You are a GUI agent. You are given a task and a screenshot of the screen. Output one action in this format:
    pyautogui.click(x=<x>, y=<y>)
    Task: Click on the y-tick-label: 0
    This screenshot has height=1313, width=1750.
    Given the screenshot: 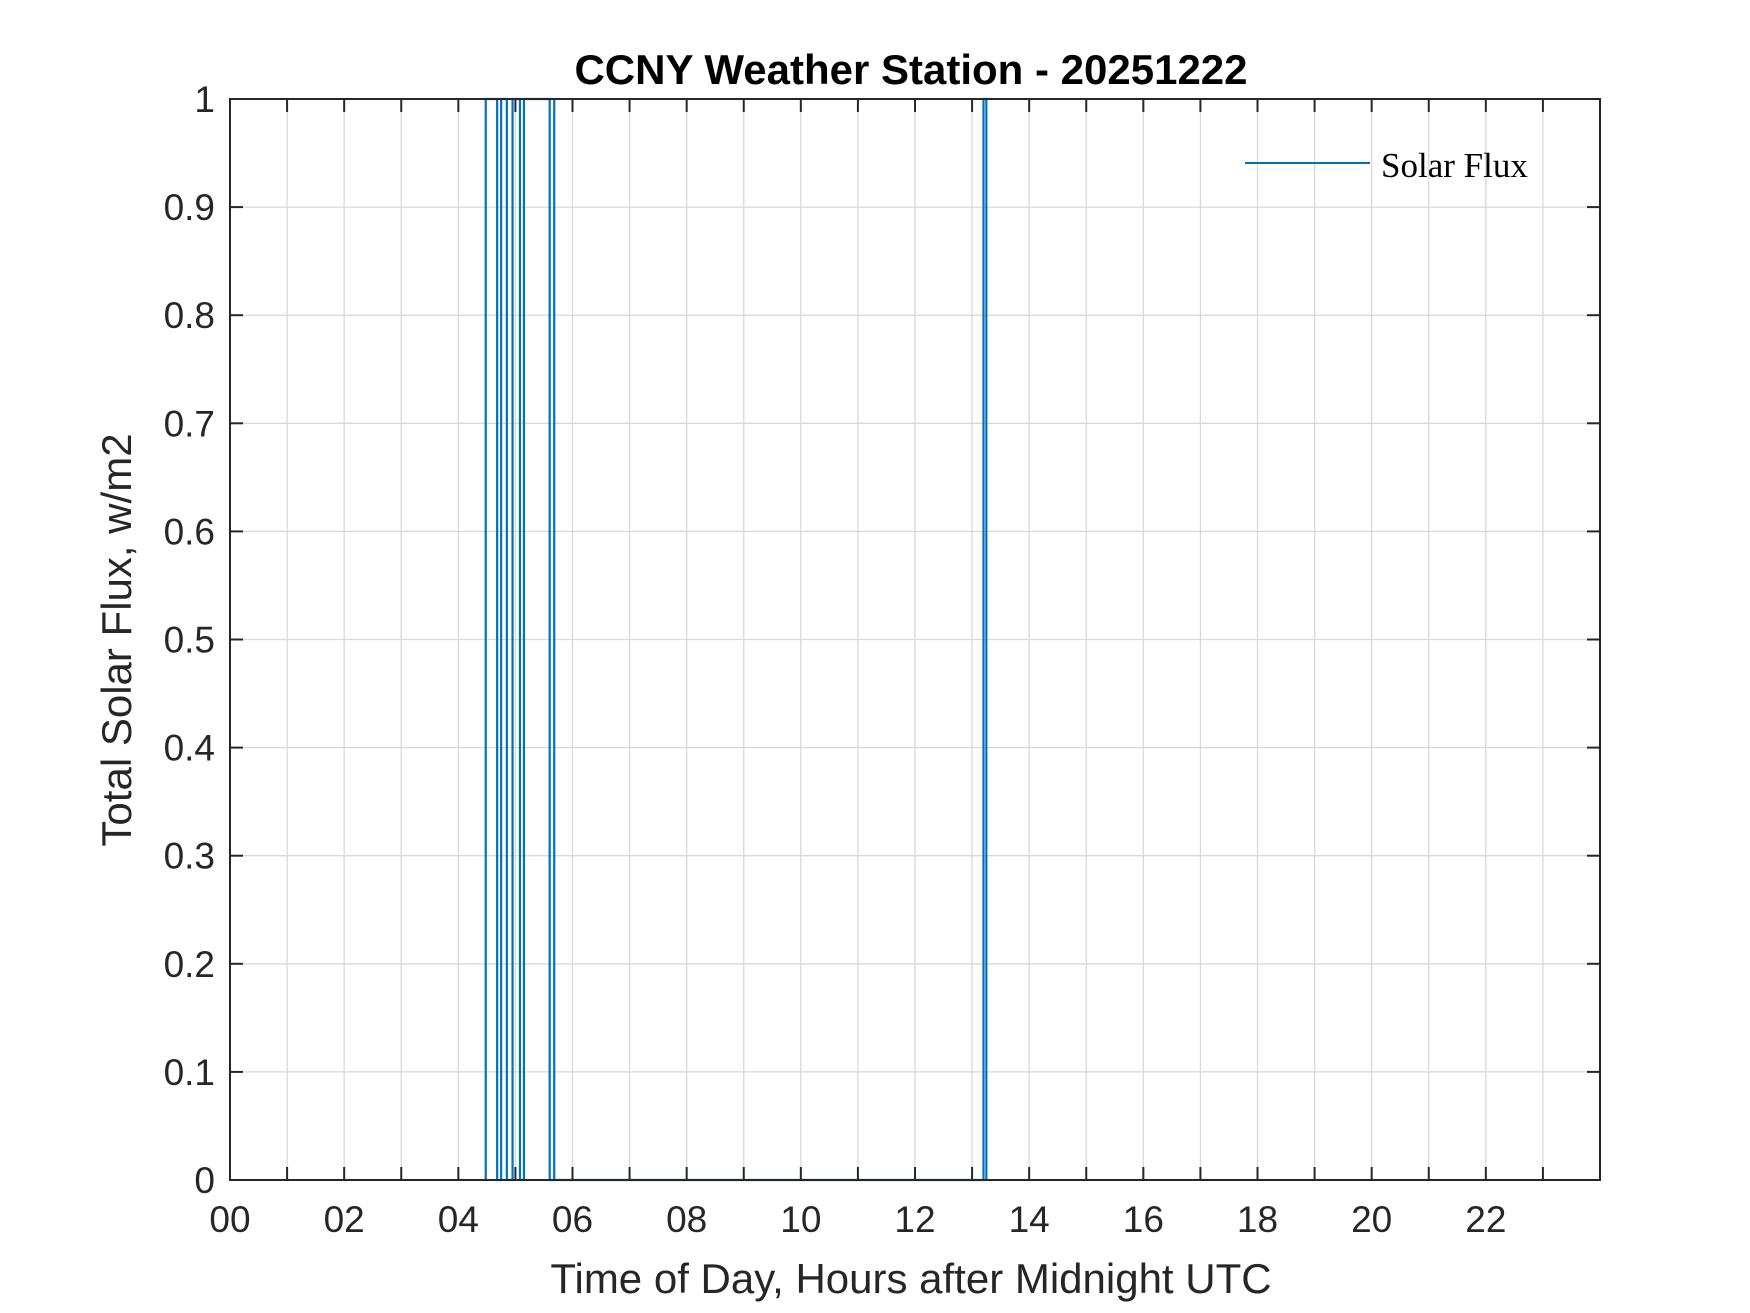 What is the action you would take?
    pyautogui.click(x=204, y=1180)
    